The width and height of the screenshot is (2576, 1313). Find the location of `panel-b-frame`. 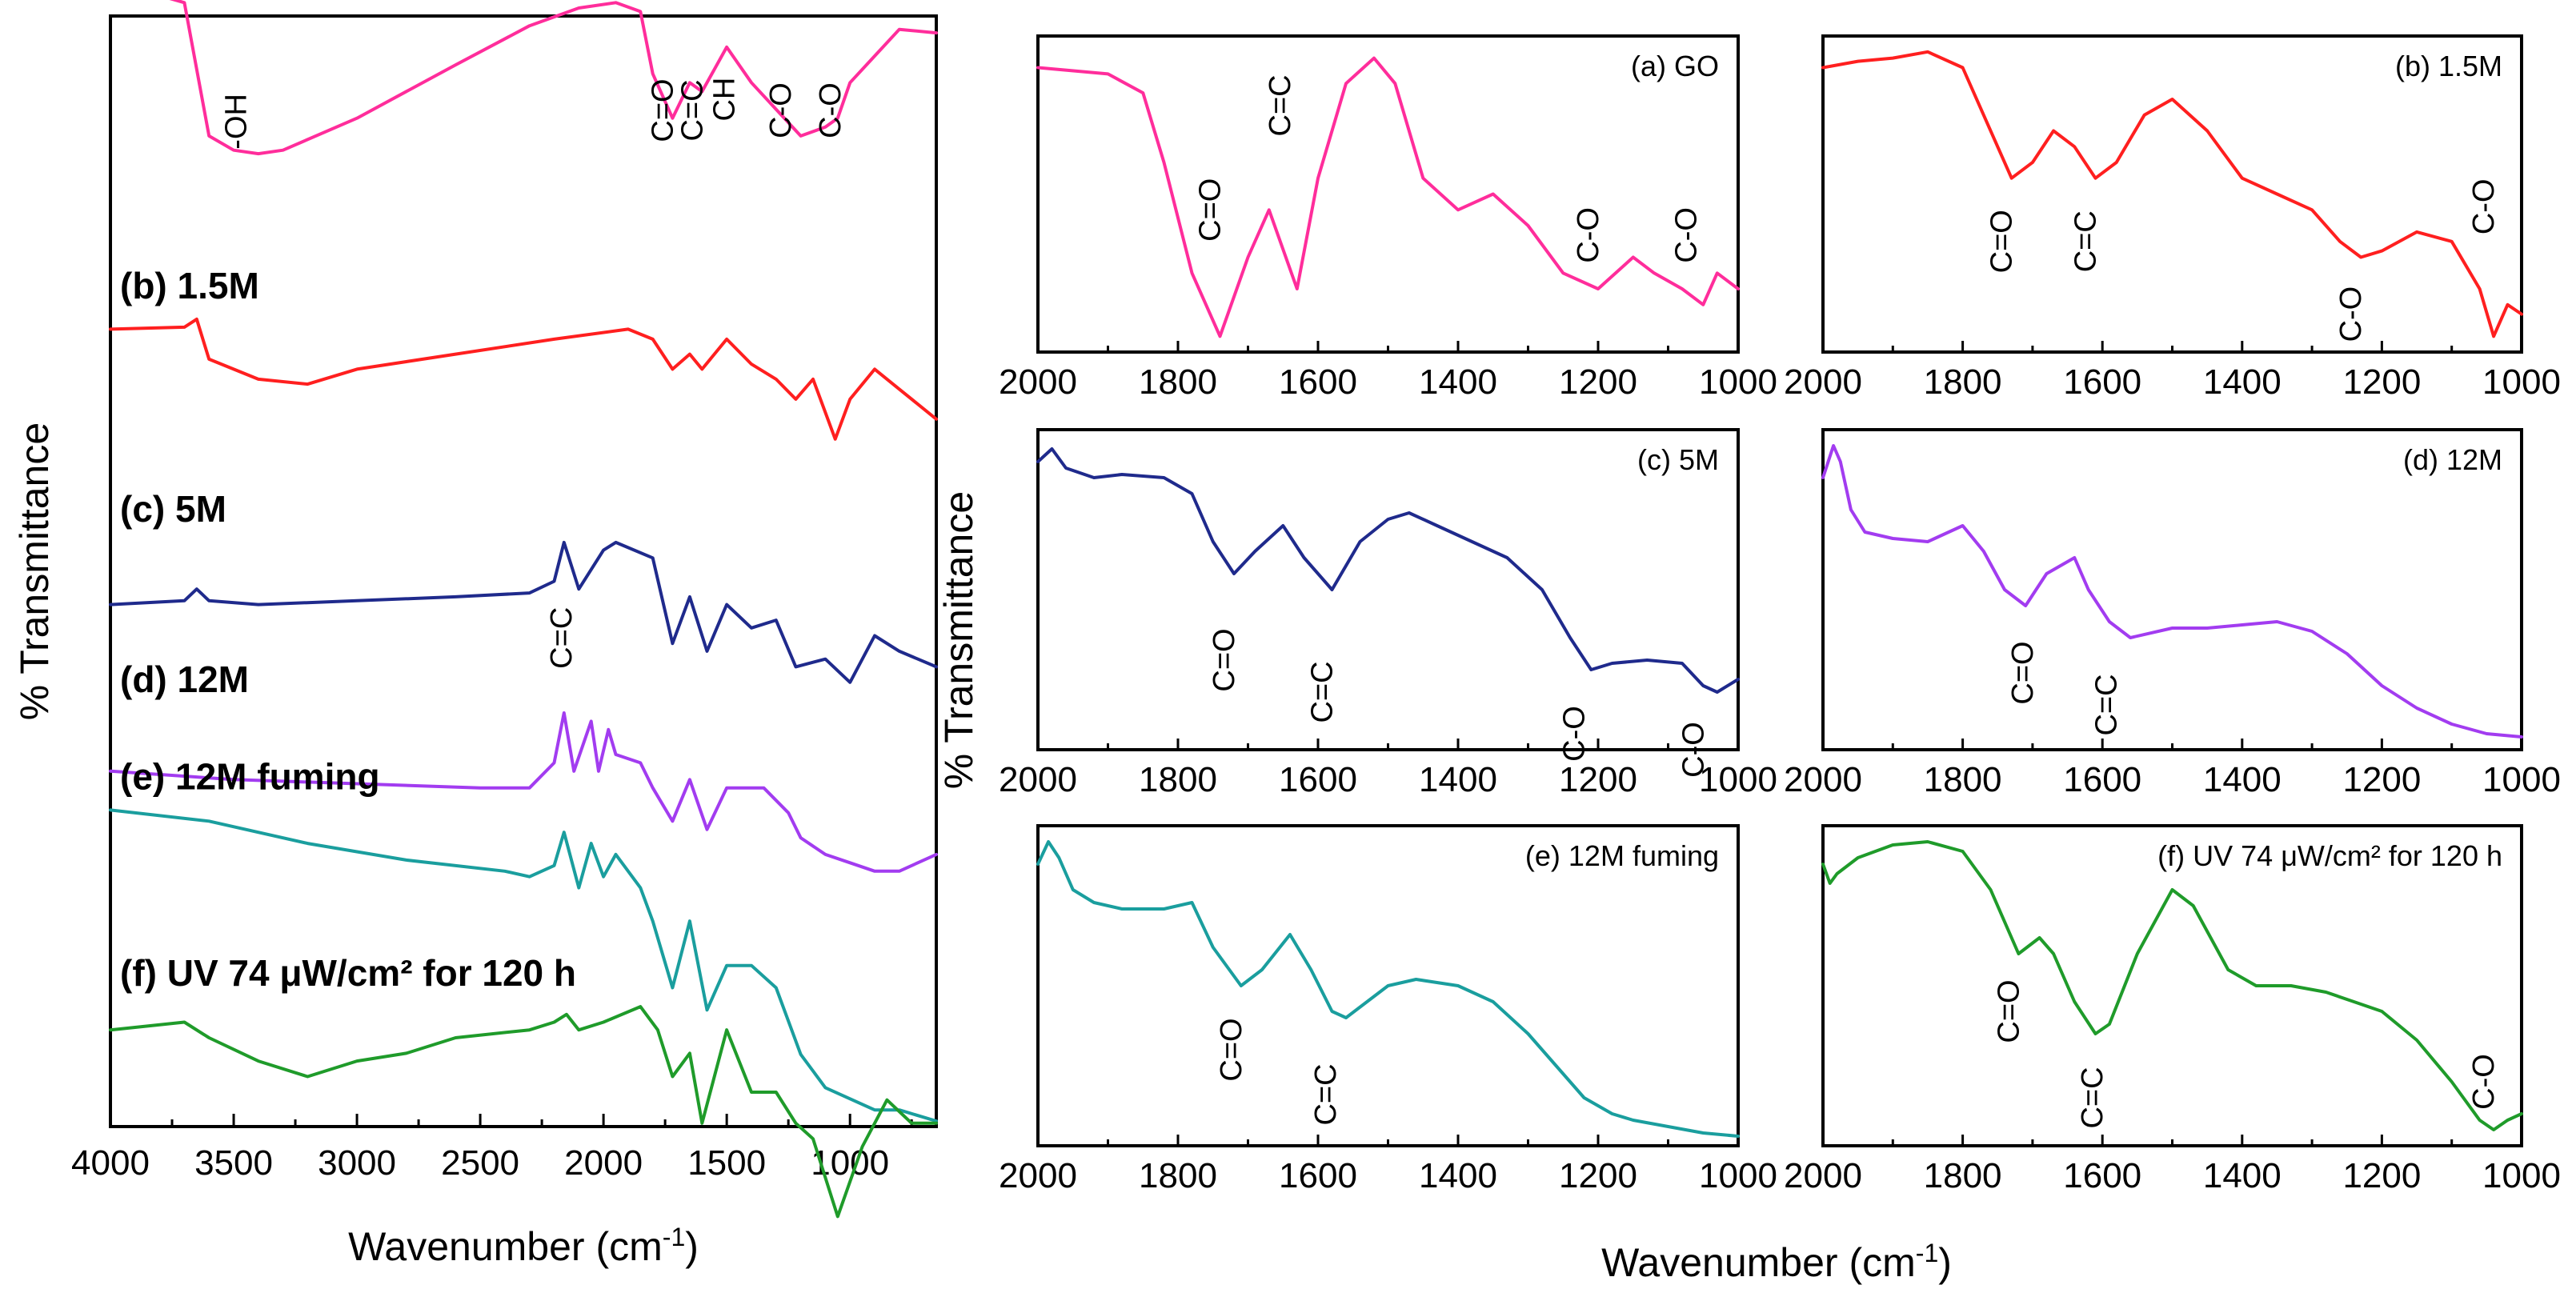

panel-b-frame is located at coordinates (2172, 194).